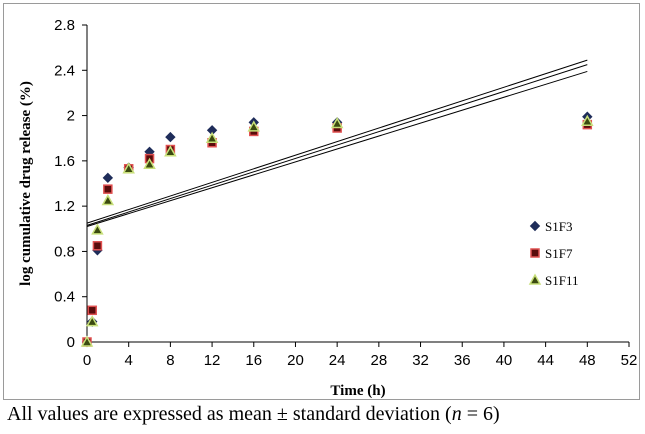  What do you see at coordinates (535, 253) in the screenshot?
I see `legend-marker-s1f7` at bounding box center [535, 253].